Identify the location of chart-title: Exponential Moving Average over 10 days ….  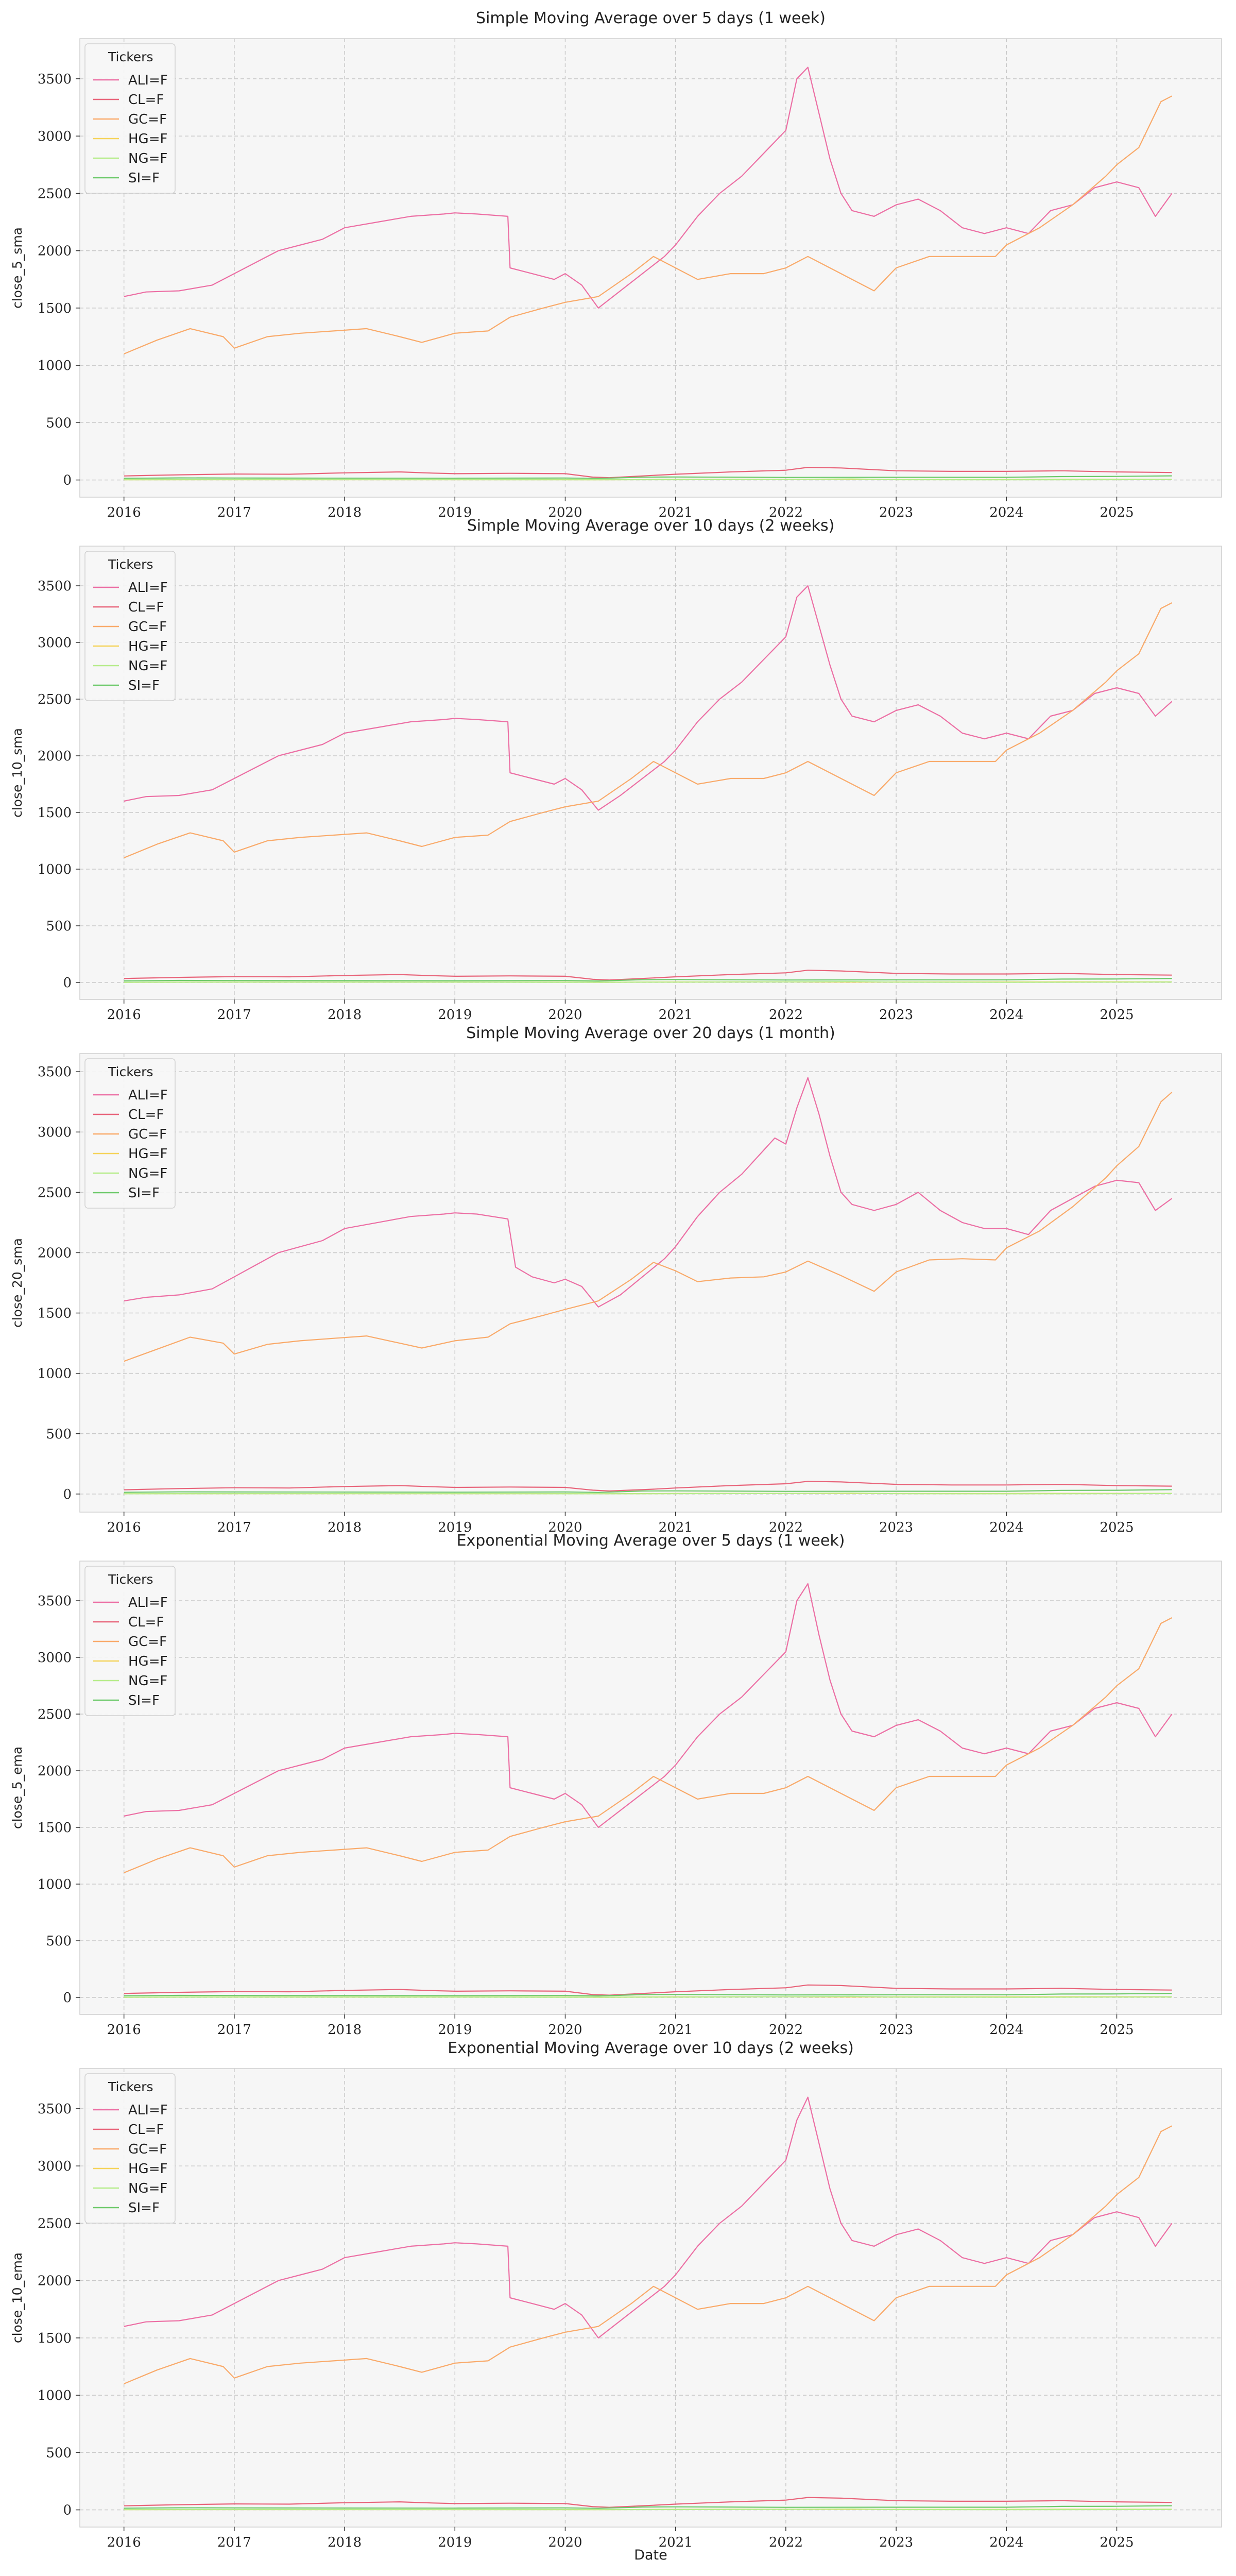
(651, 2048).